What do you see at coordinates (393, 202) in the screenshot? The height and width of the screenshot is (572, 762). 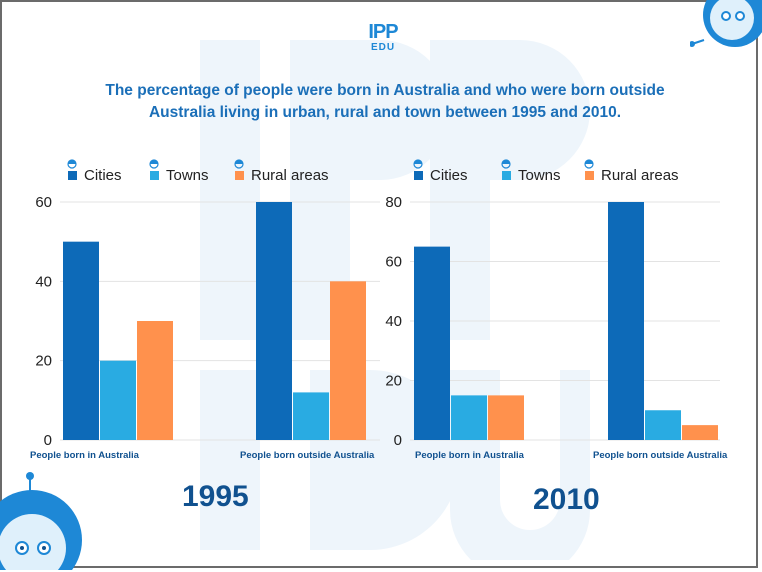 I see `y-tick-label: 80` at bounding box center [393, 202].